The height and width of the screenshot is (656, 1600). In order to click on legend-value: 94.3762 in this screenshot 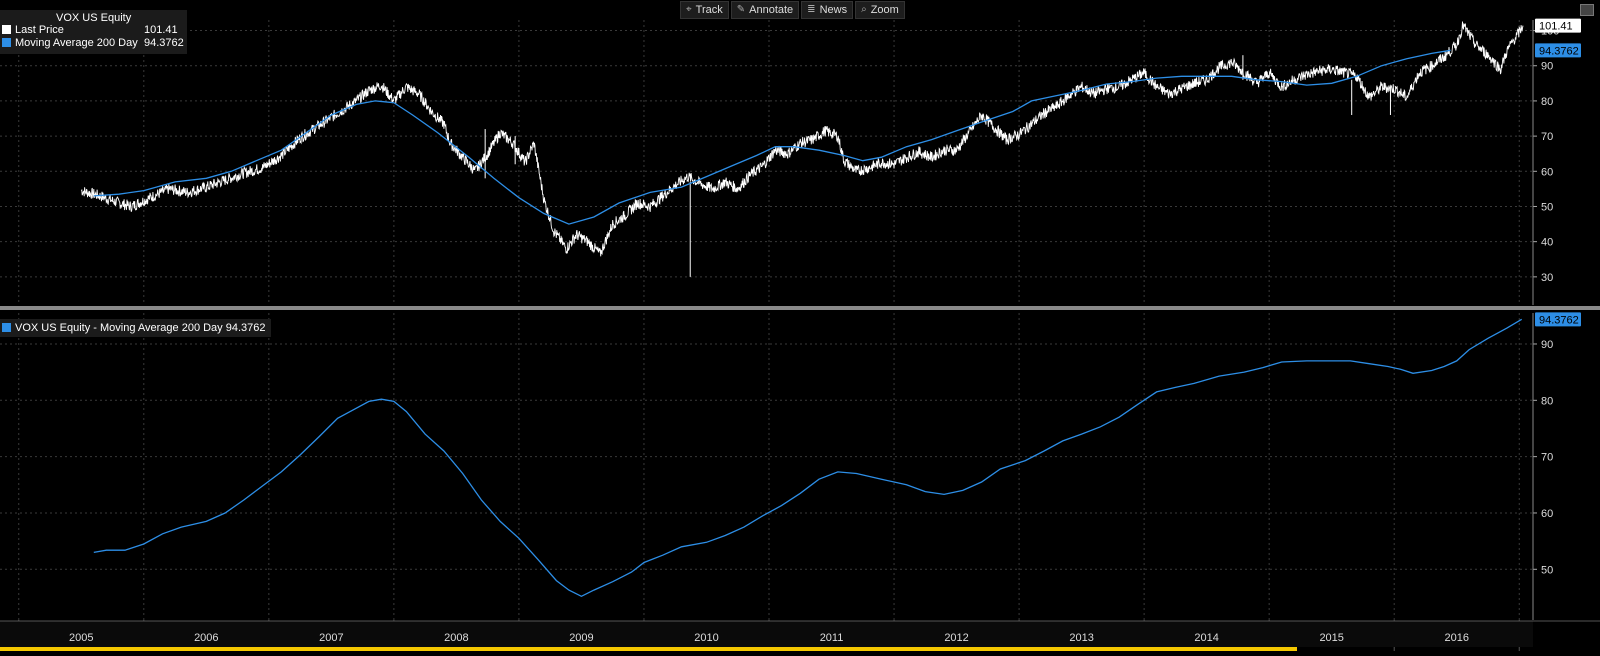, I will do `click(164, 43)`.